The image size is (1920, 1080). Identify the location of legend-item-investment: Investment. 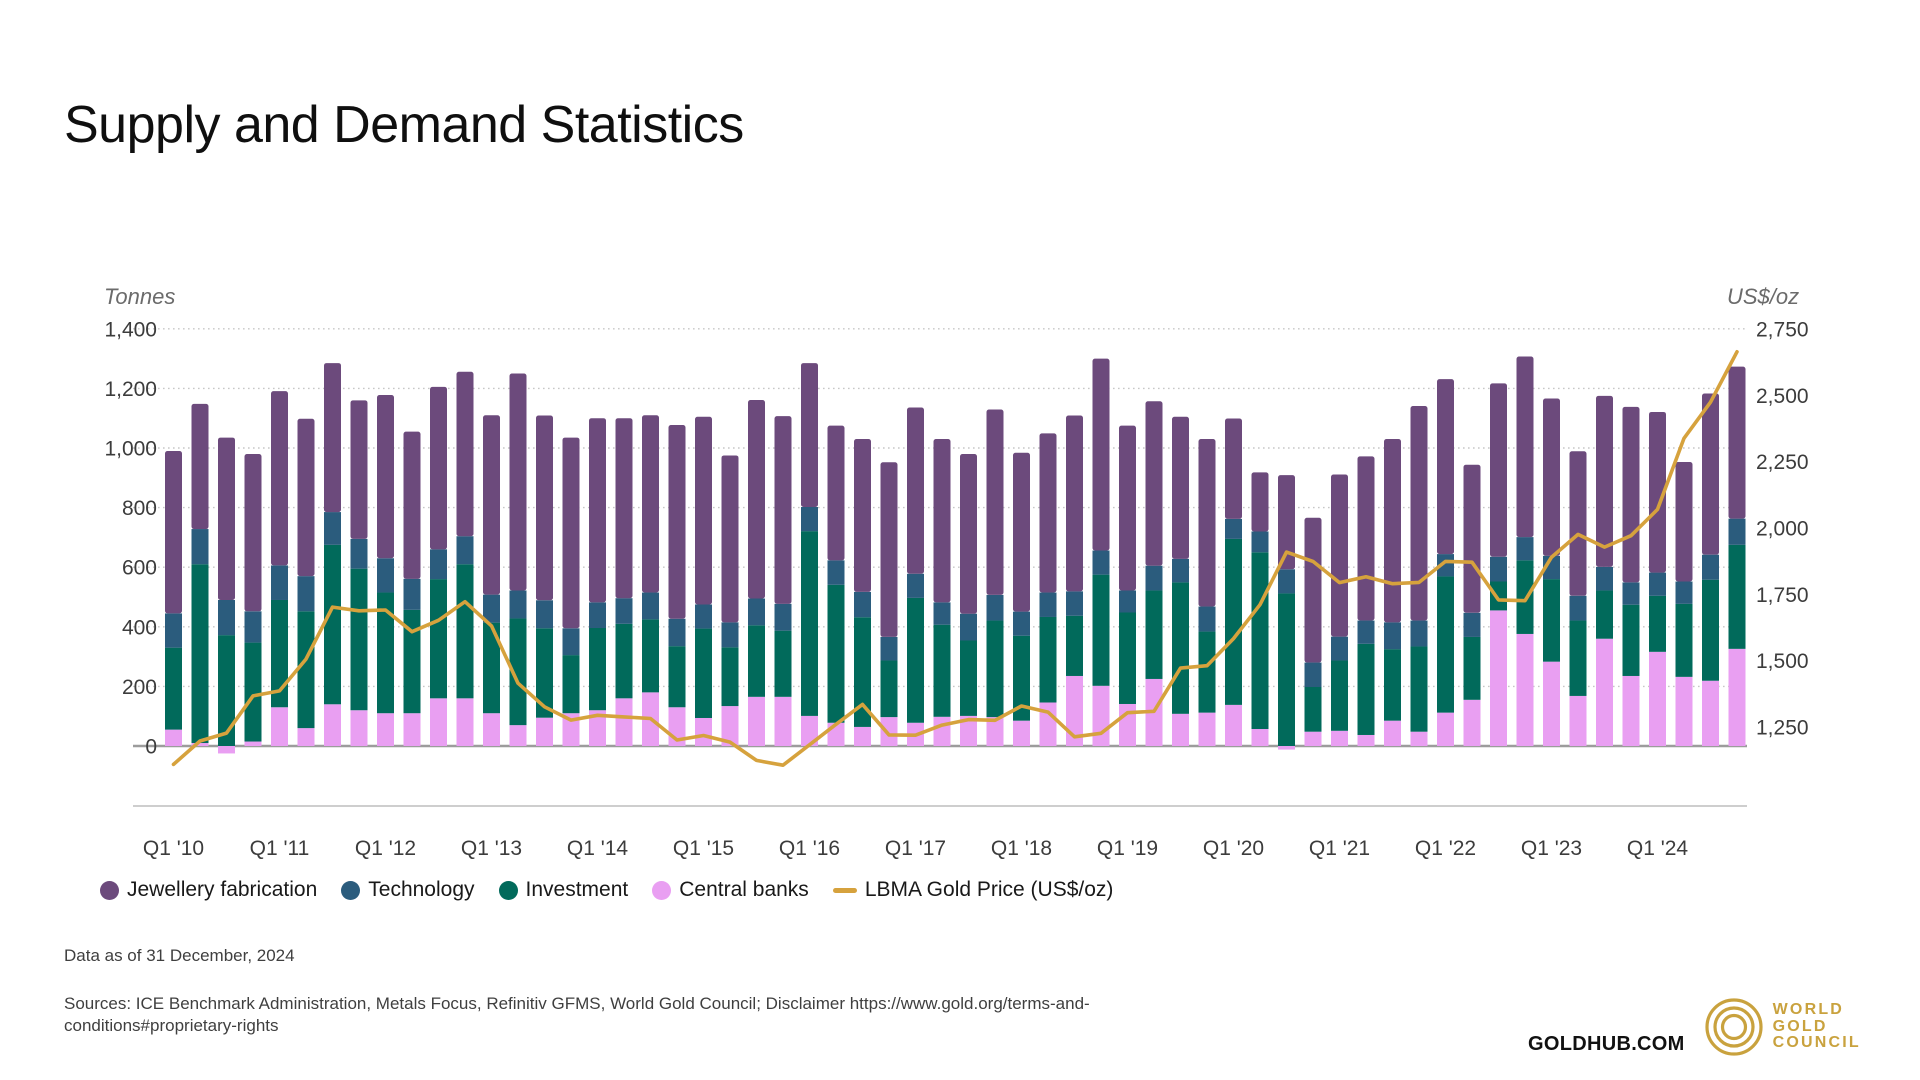
(563, 890).